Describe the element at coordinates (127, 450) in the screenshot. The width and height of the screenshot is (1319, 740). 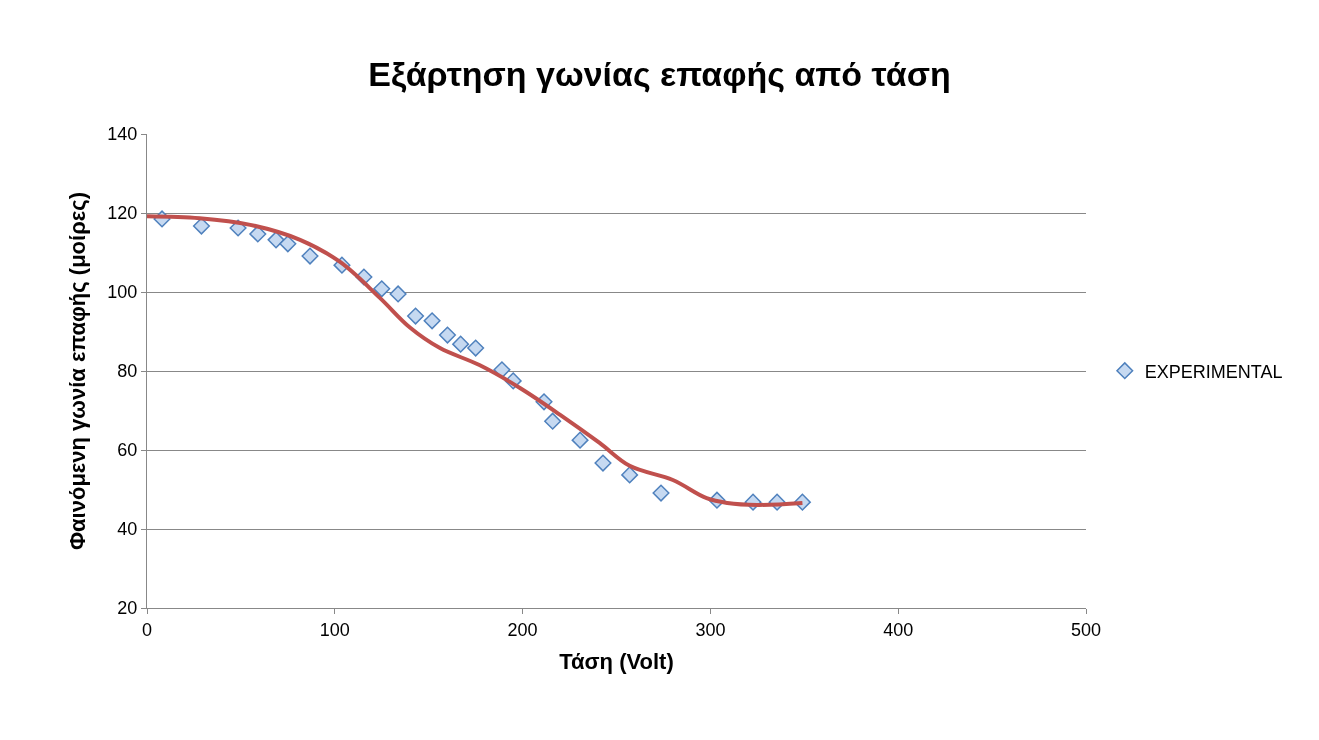
I see `y-tick-label: 60` at that location.